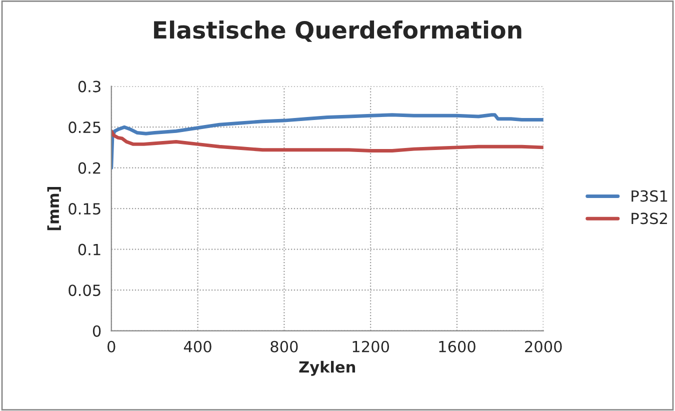 This screenshot has width=675, height=411. What do you see at coordinates (370, 346) in the screenshot?
I see `x-tick-label: 1200` at bounding box center [370, 346].